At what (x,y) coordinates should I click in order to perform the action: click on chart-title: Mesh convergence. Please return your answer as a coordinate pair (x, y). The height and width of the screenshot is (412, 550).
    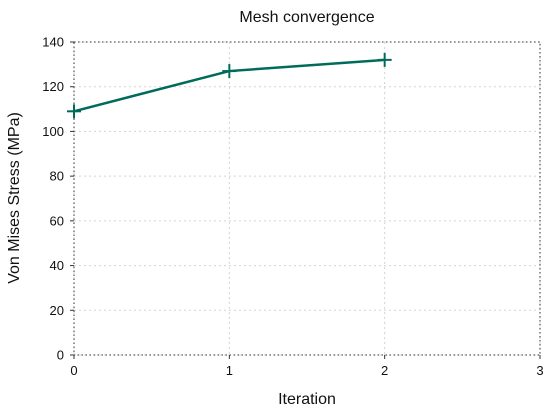
    Looking at the image, I should click on (306, 17).